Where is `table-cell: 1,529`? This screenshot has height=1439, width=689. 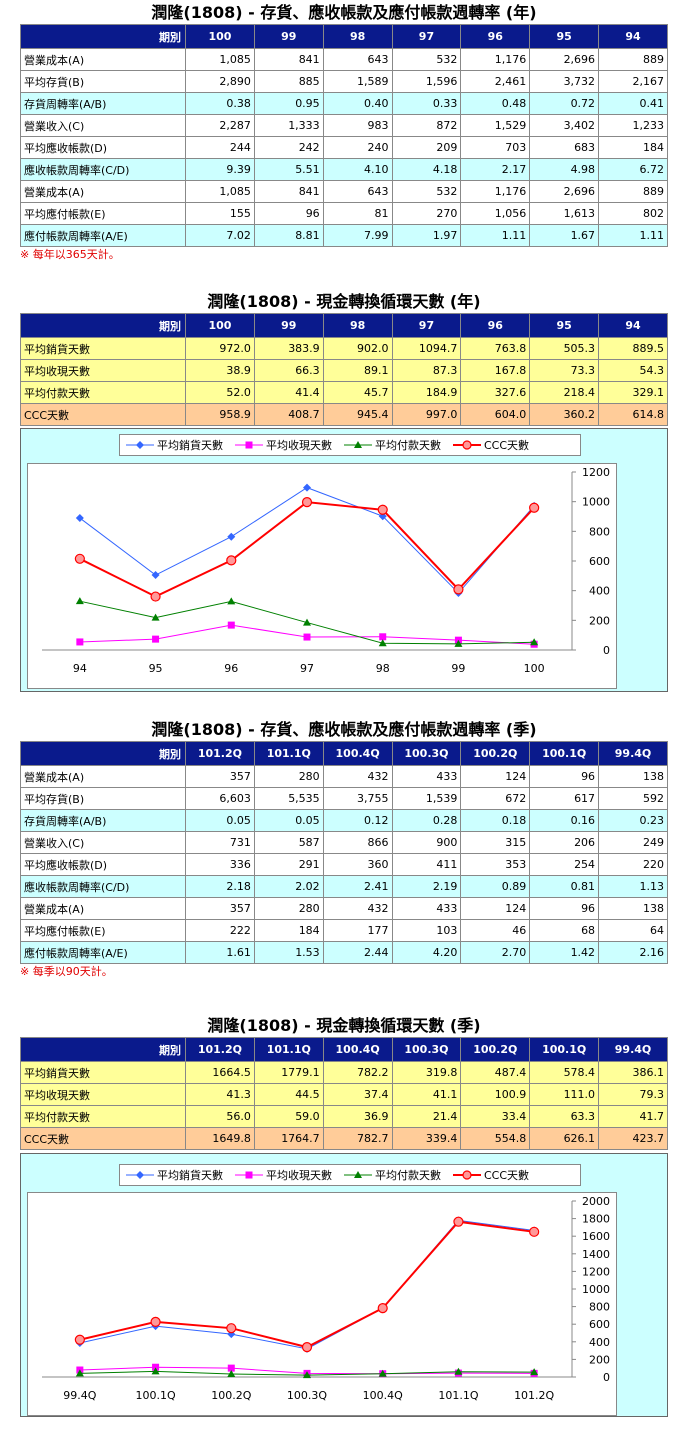
table-cell: 1,529 is located at coordinates (495, 125).